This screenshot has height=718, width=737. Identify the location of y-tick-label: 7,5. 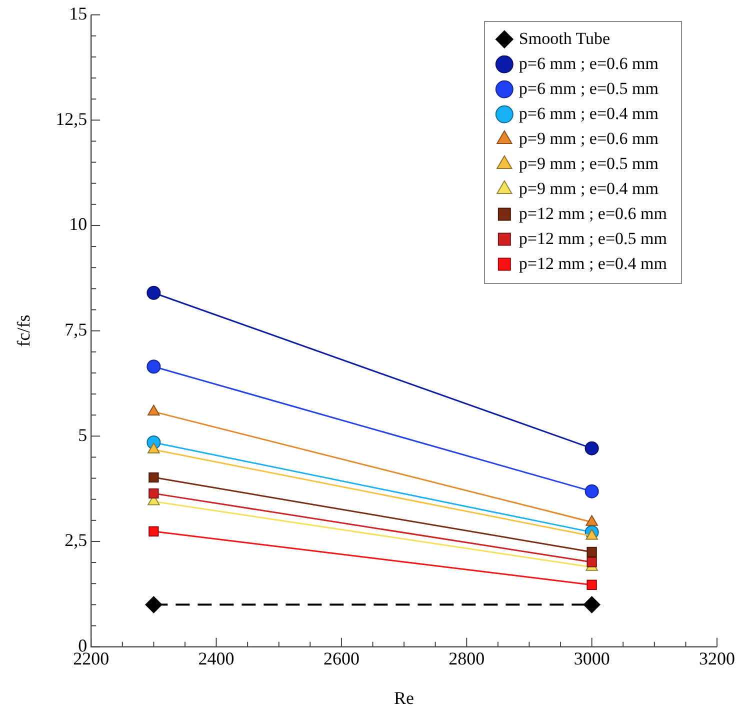
(76, 330).